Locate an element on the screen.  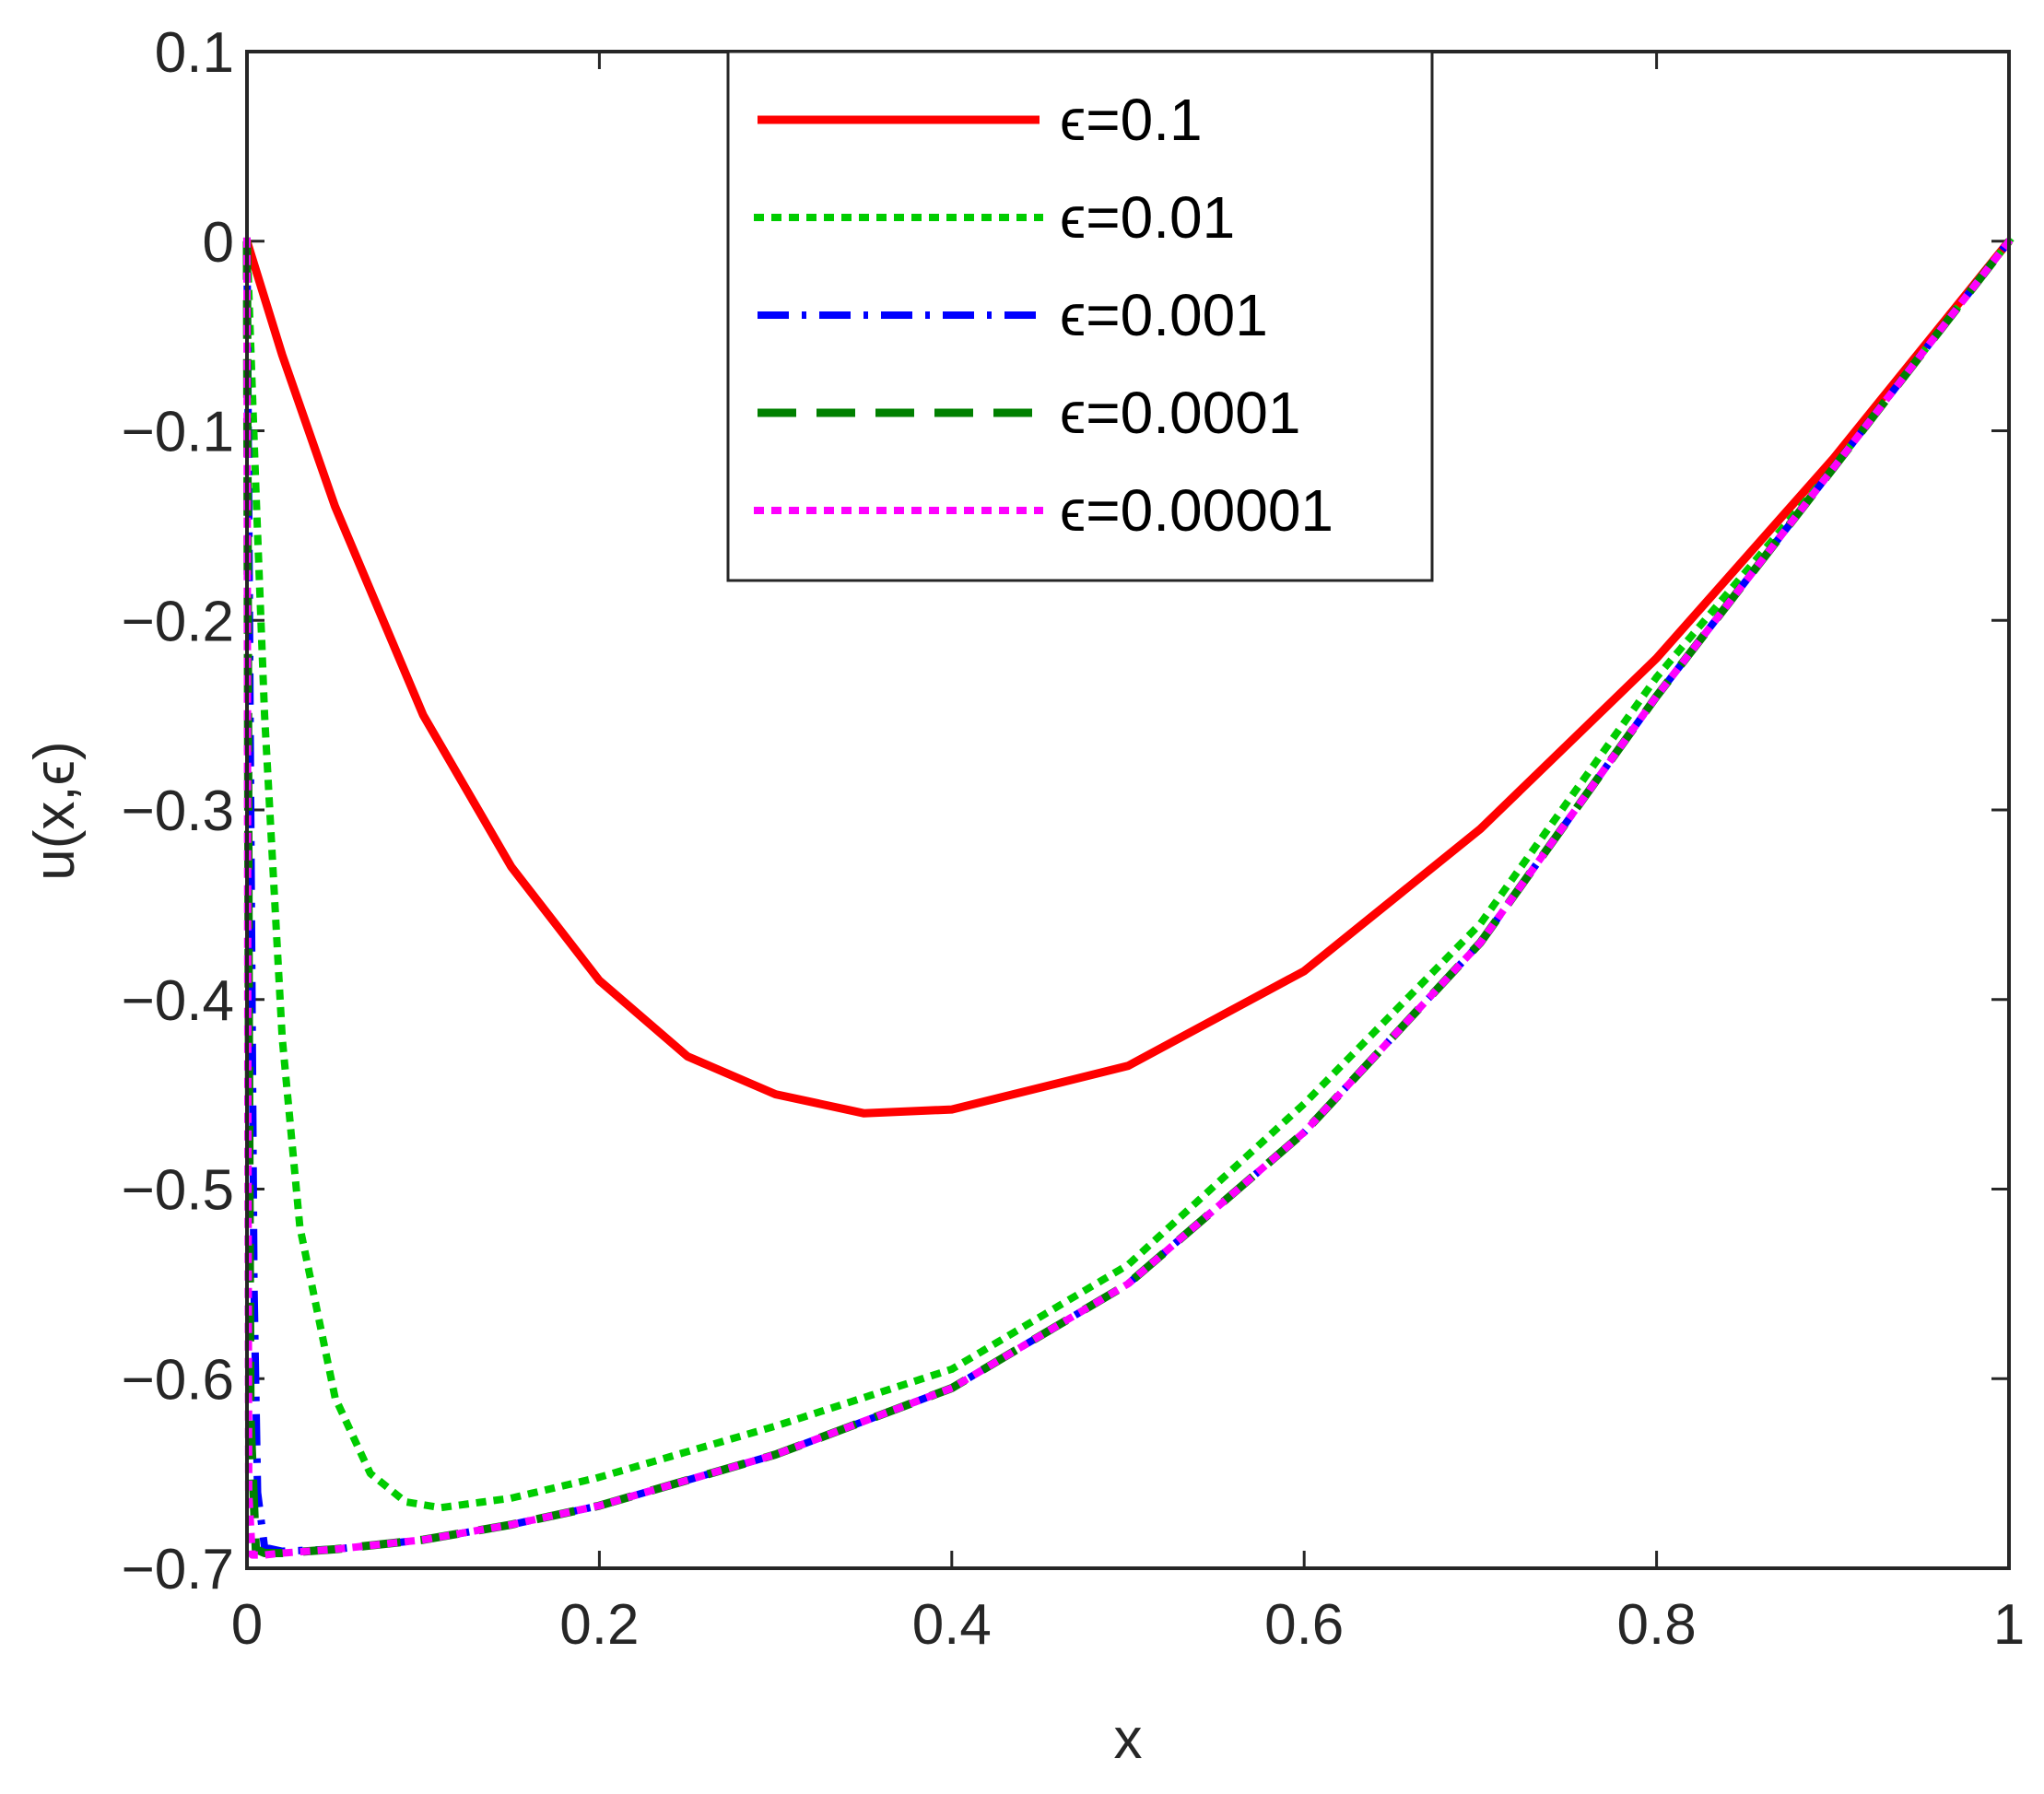
y-tick-label: 0 is located at coordinates (218, 243).